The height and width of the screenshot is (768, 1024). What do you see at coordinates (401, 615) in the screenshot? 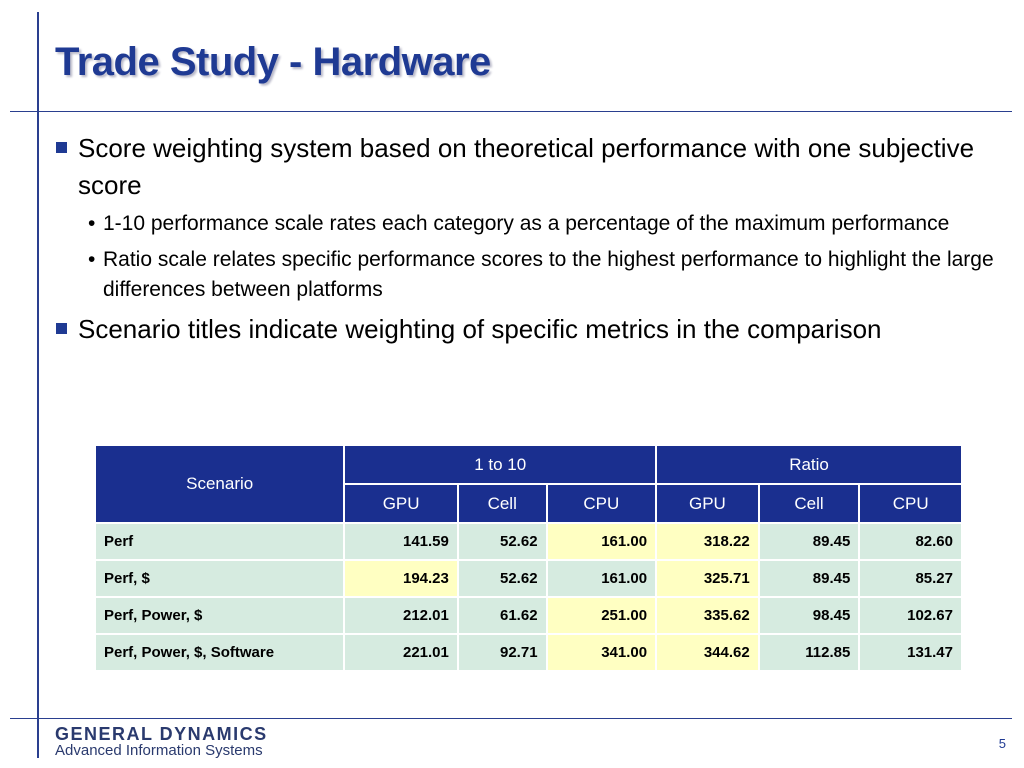
I see `table-cell: 212.01` at bounding box center [401, 615].